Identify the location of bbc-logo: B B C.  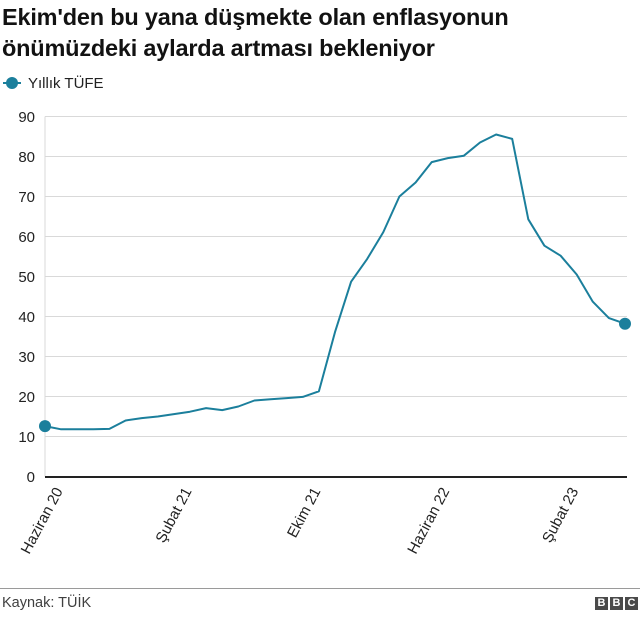
(616, 603).